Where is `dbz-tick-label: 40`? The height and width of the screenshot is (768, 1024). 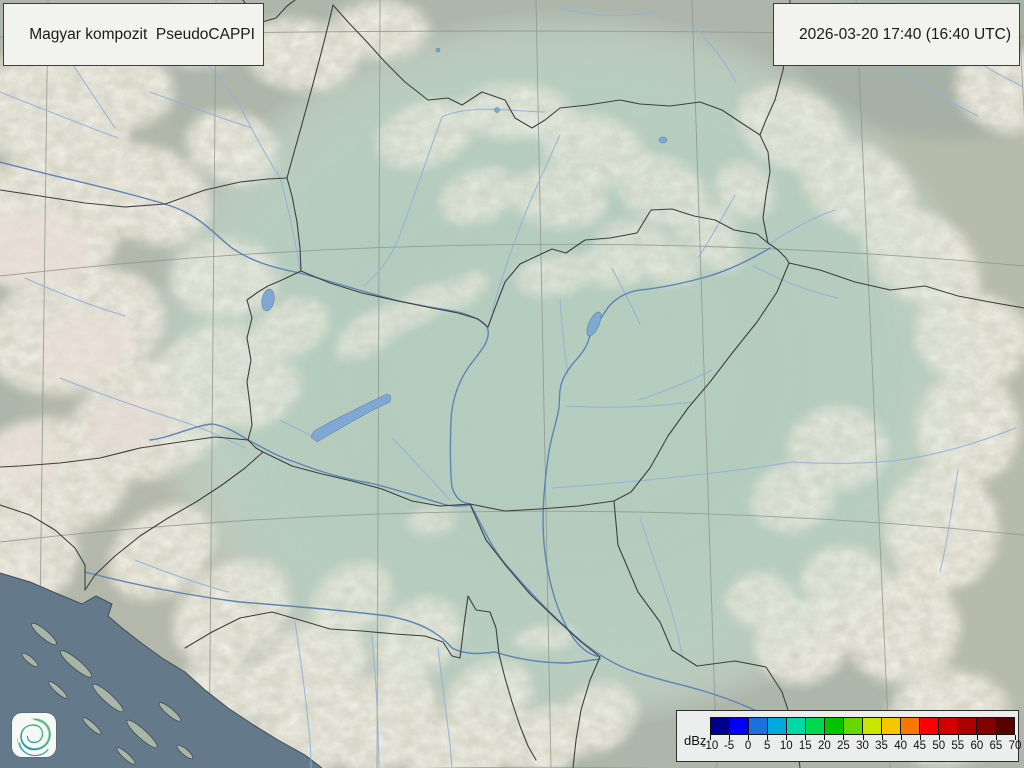
dbz-tick-label: 40 is located at coordinates (901, 746).